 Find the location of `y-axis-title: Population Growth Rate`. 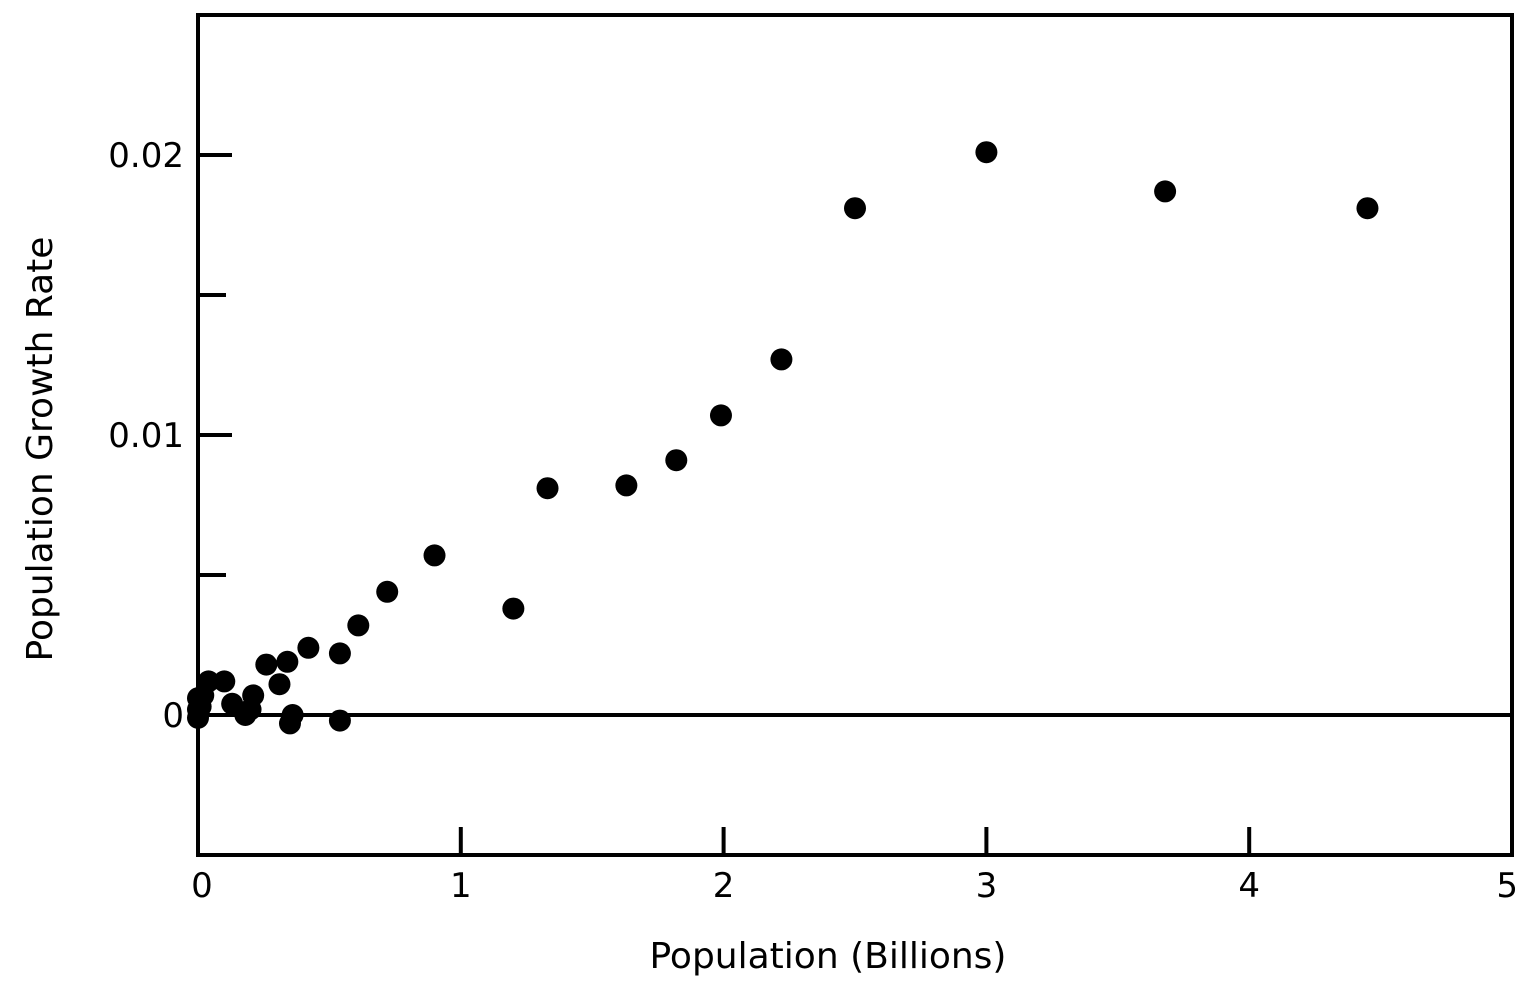

y-axis-title: Population Growth Rate is located at coordinates (40, 449).